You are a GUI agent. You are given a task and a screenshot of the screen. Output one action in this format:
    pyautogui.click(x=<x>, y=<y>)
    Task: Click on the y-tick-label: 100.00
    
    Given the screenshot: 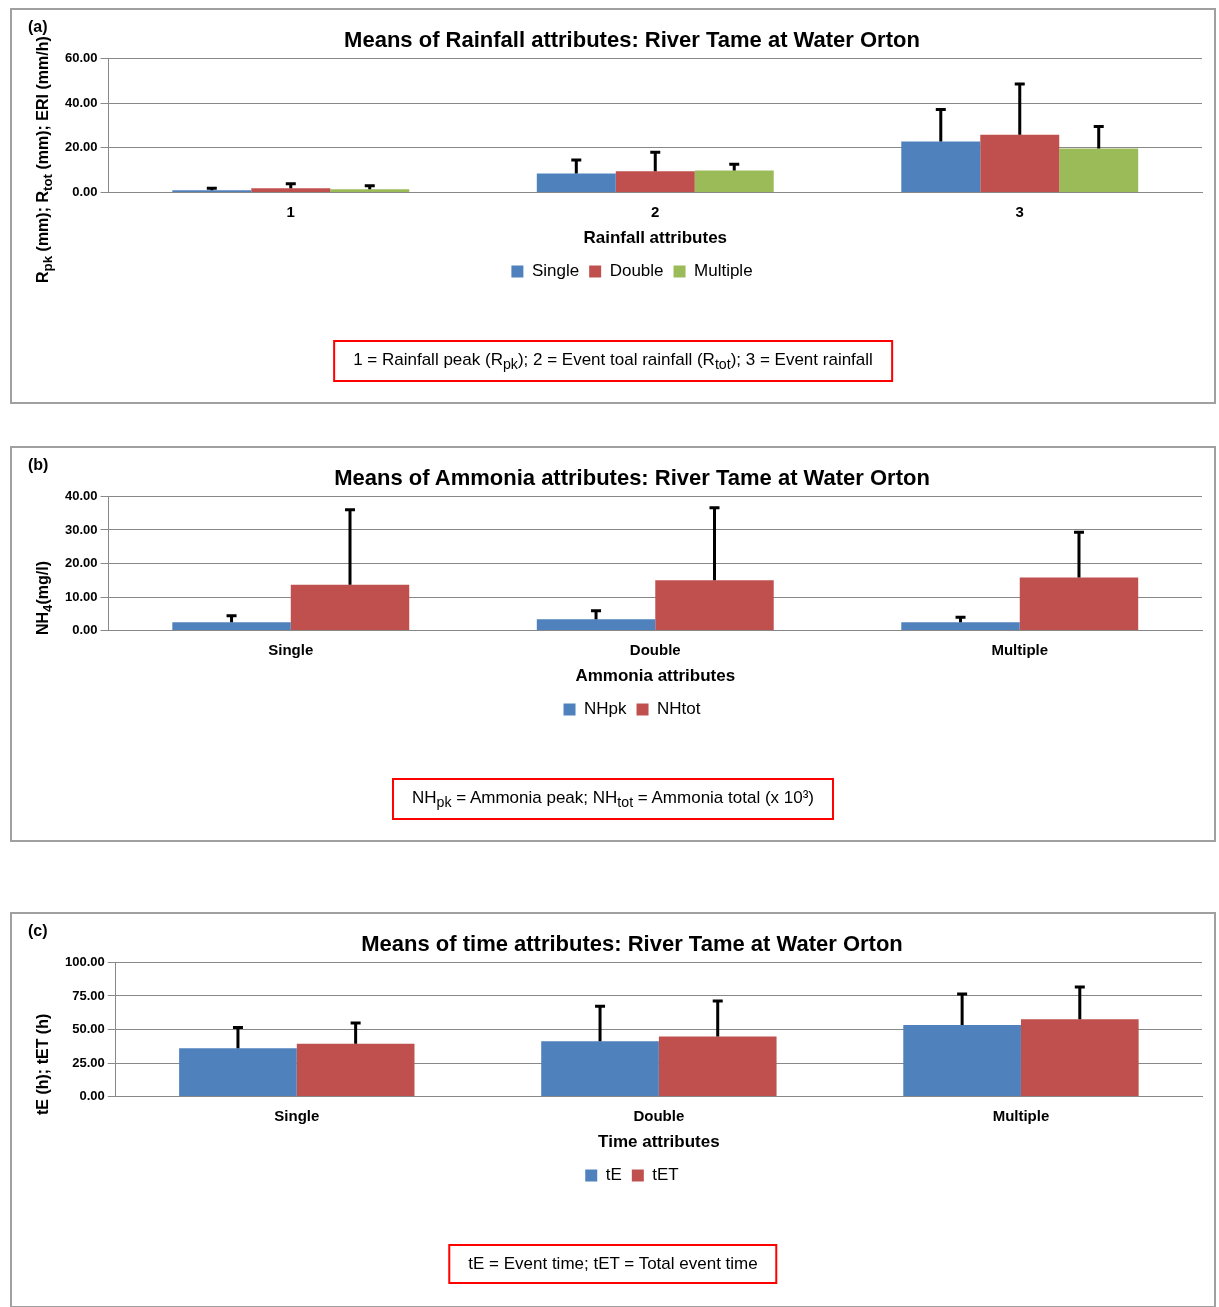 What is the action you would take?
    pyautogui.click(x=85, y=961)
    